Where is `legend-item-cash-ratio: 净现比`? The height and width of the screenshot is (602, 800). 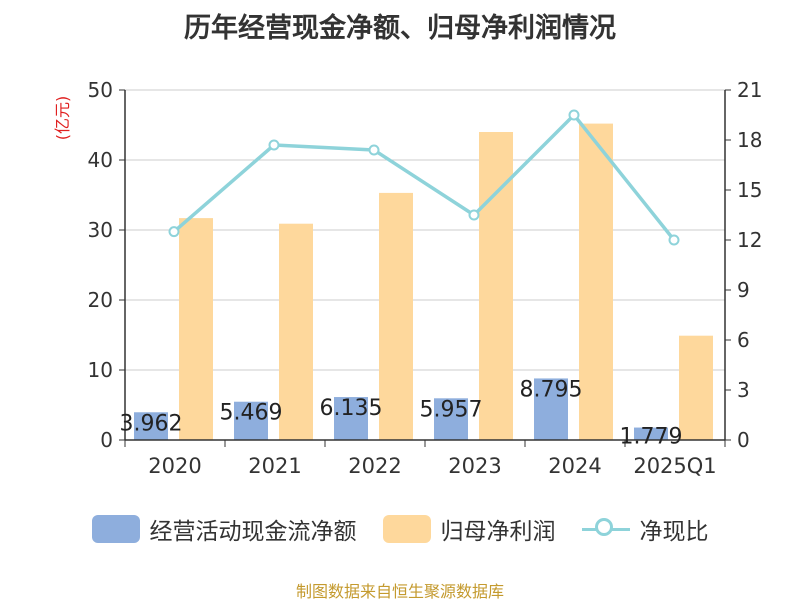 legend-item-cash-ratio: 净现比 is located at coordinates (645, 529).